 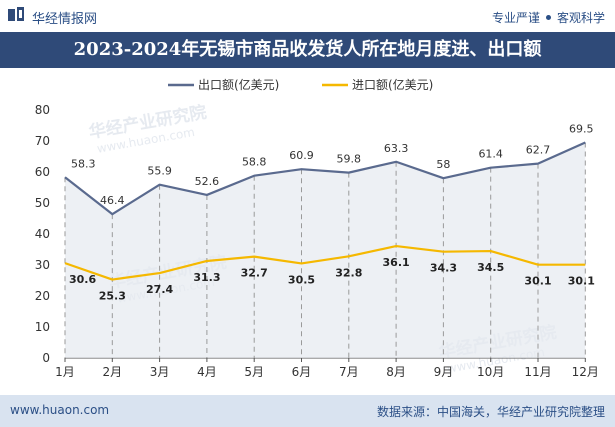 What do you see at coordinates (42, 296) in the screenshot?
I see `y-tick-label: 20` at bounding box center [42, 296].